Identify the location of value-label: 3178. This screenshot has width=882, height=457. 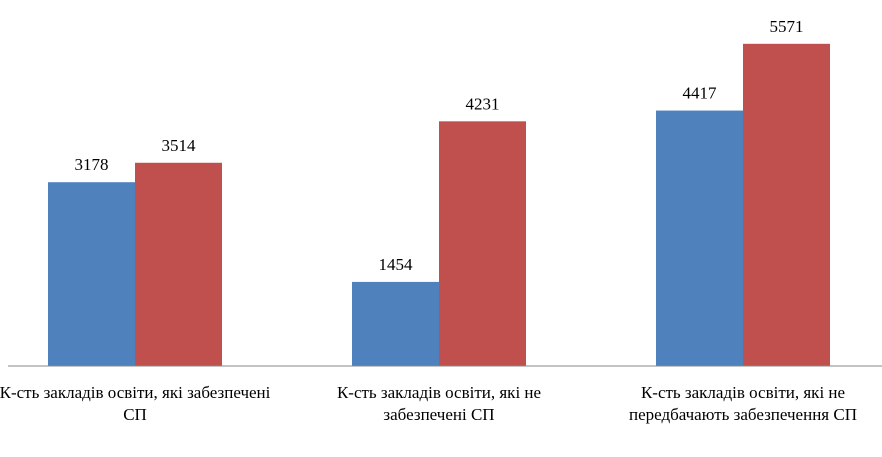
(92, 164).